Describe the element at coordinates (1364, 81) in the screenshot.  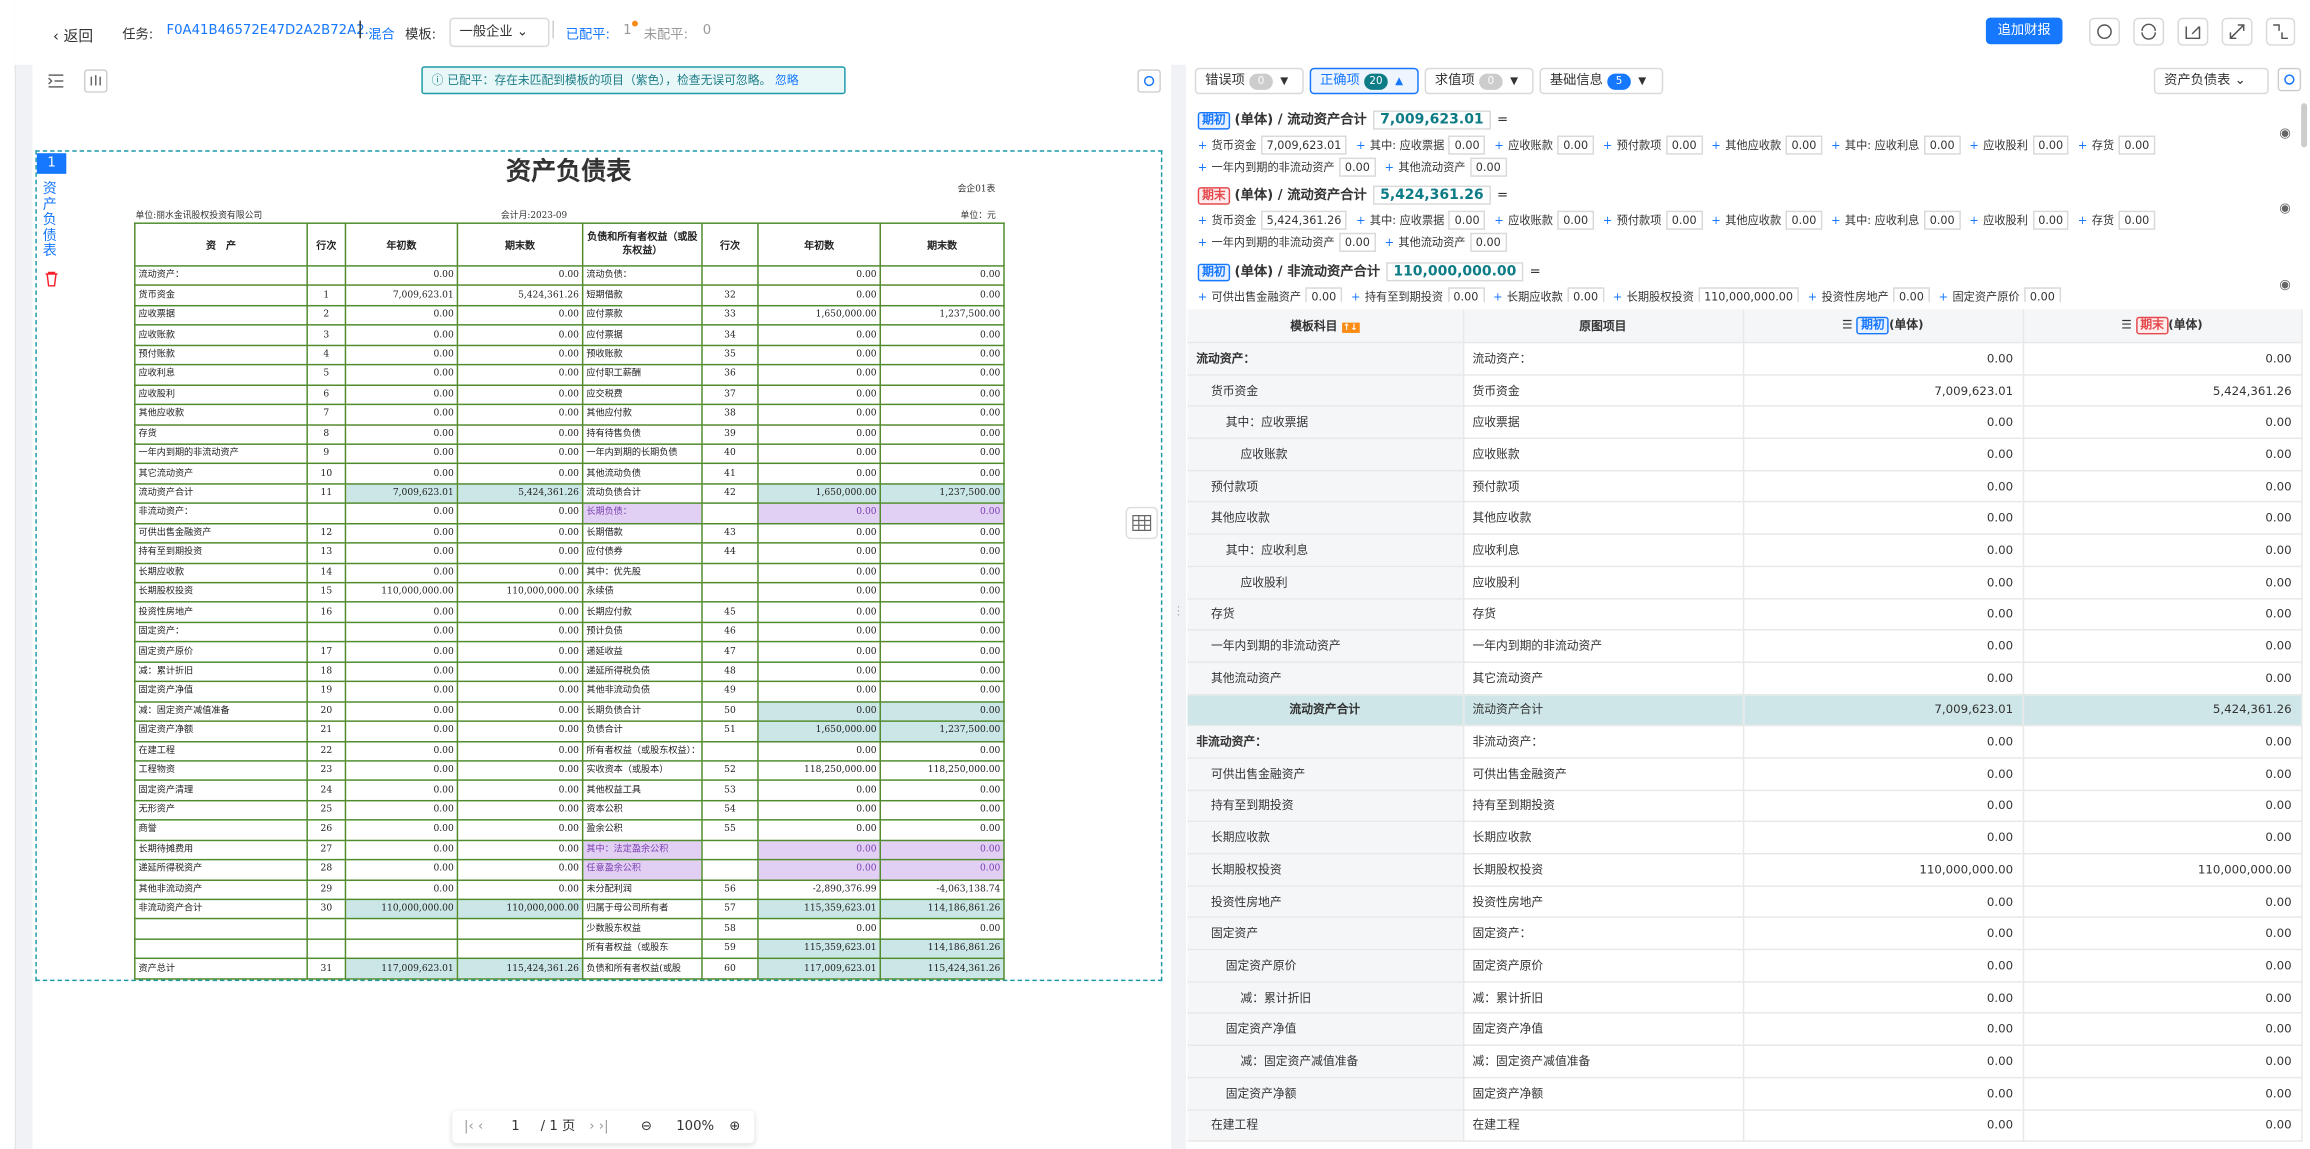
I see `filter-button: 正确项 20 ▲` at that location.